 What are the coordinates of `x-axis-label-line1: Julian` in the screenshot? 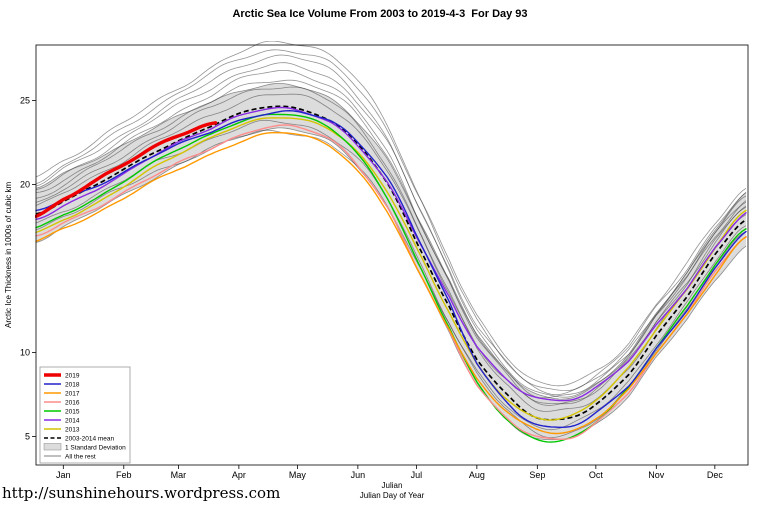 It's located at (392, 485).